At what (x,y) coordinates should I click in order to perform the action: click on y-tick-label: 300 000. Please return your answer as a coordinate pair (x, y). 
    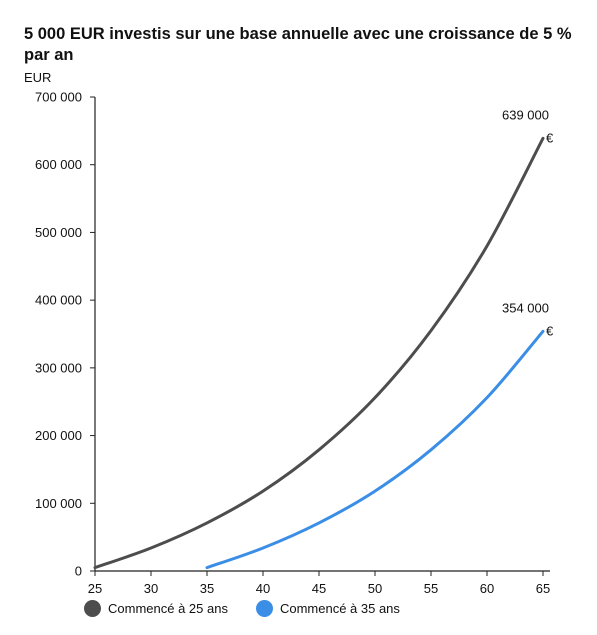
    Looking at the image, I should click on (58, 367).